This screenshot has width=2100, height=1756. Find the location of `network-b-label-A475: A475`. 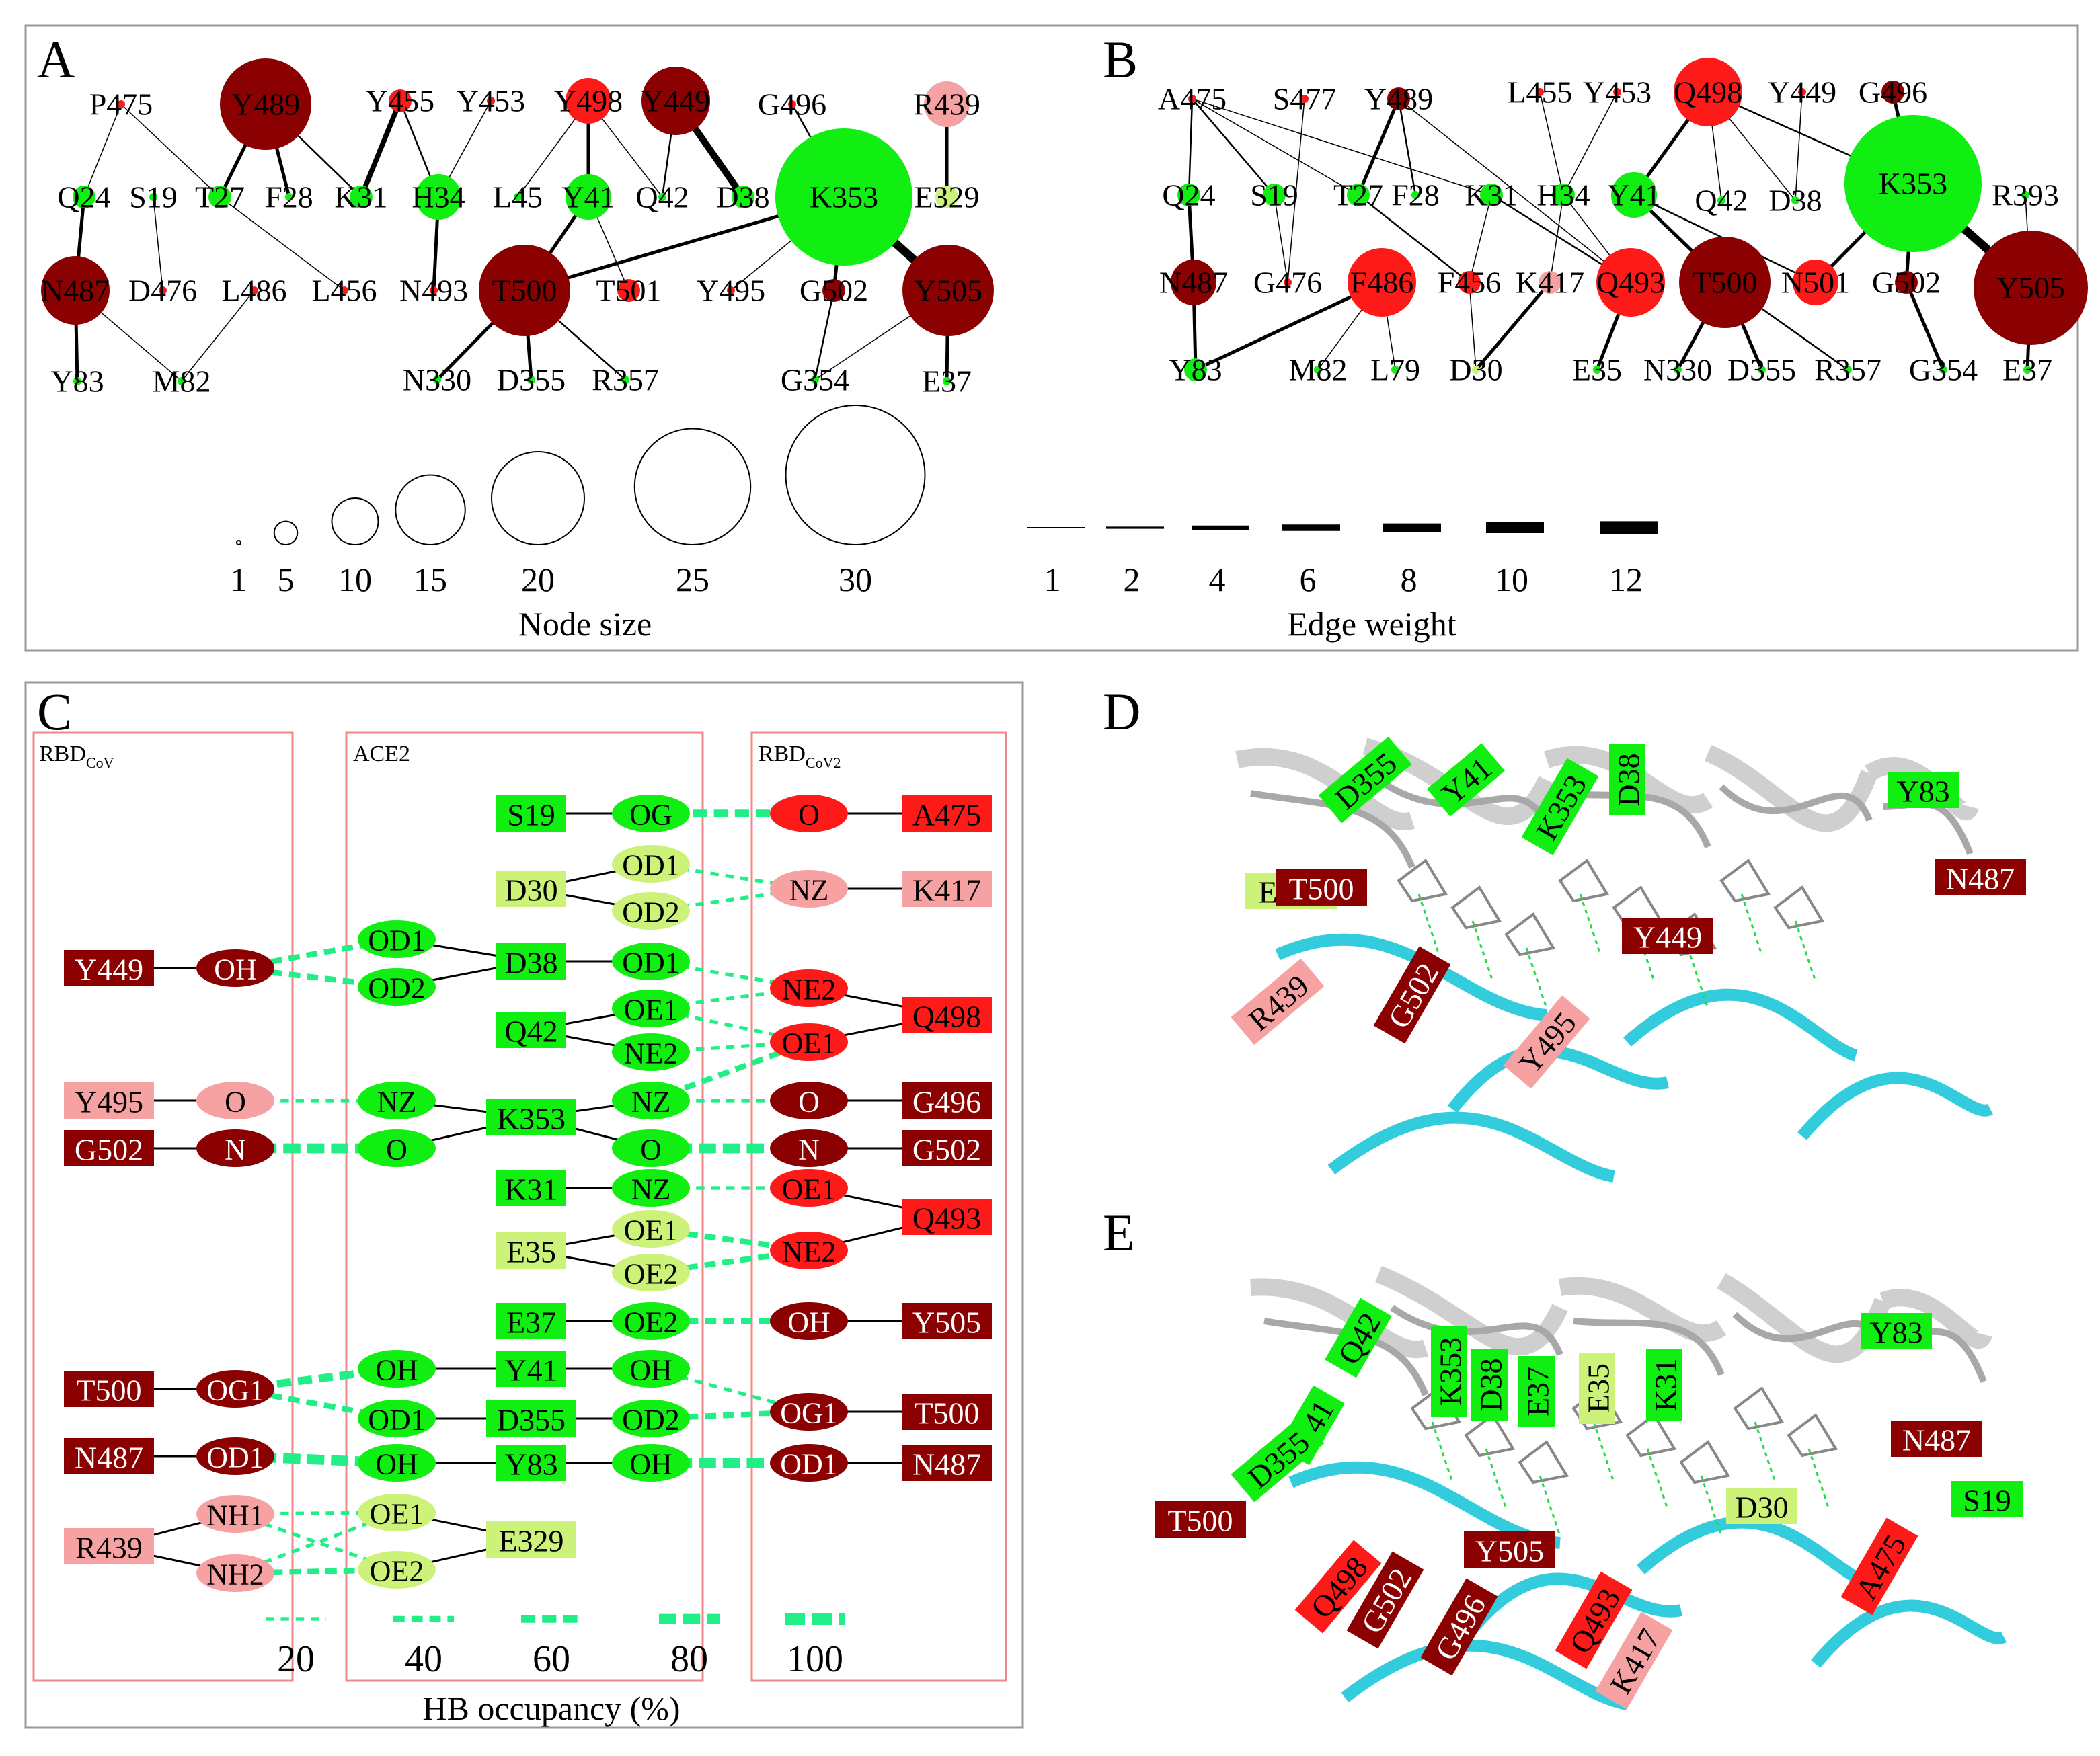

network-b-label-A475: A475 is located at coordinates (1192, 99).